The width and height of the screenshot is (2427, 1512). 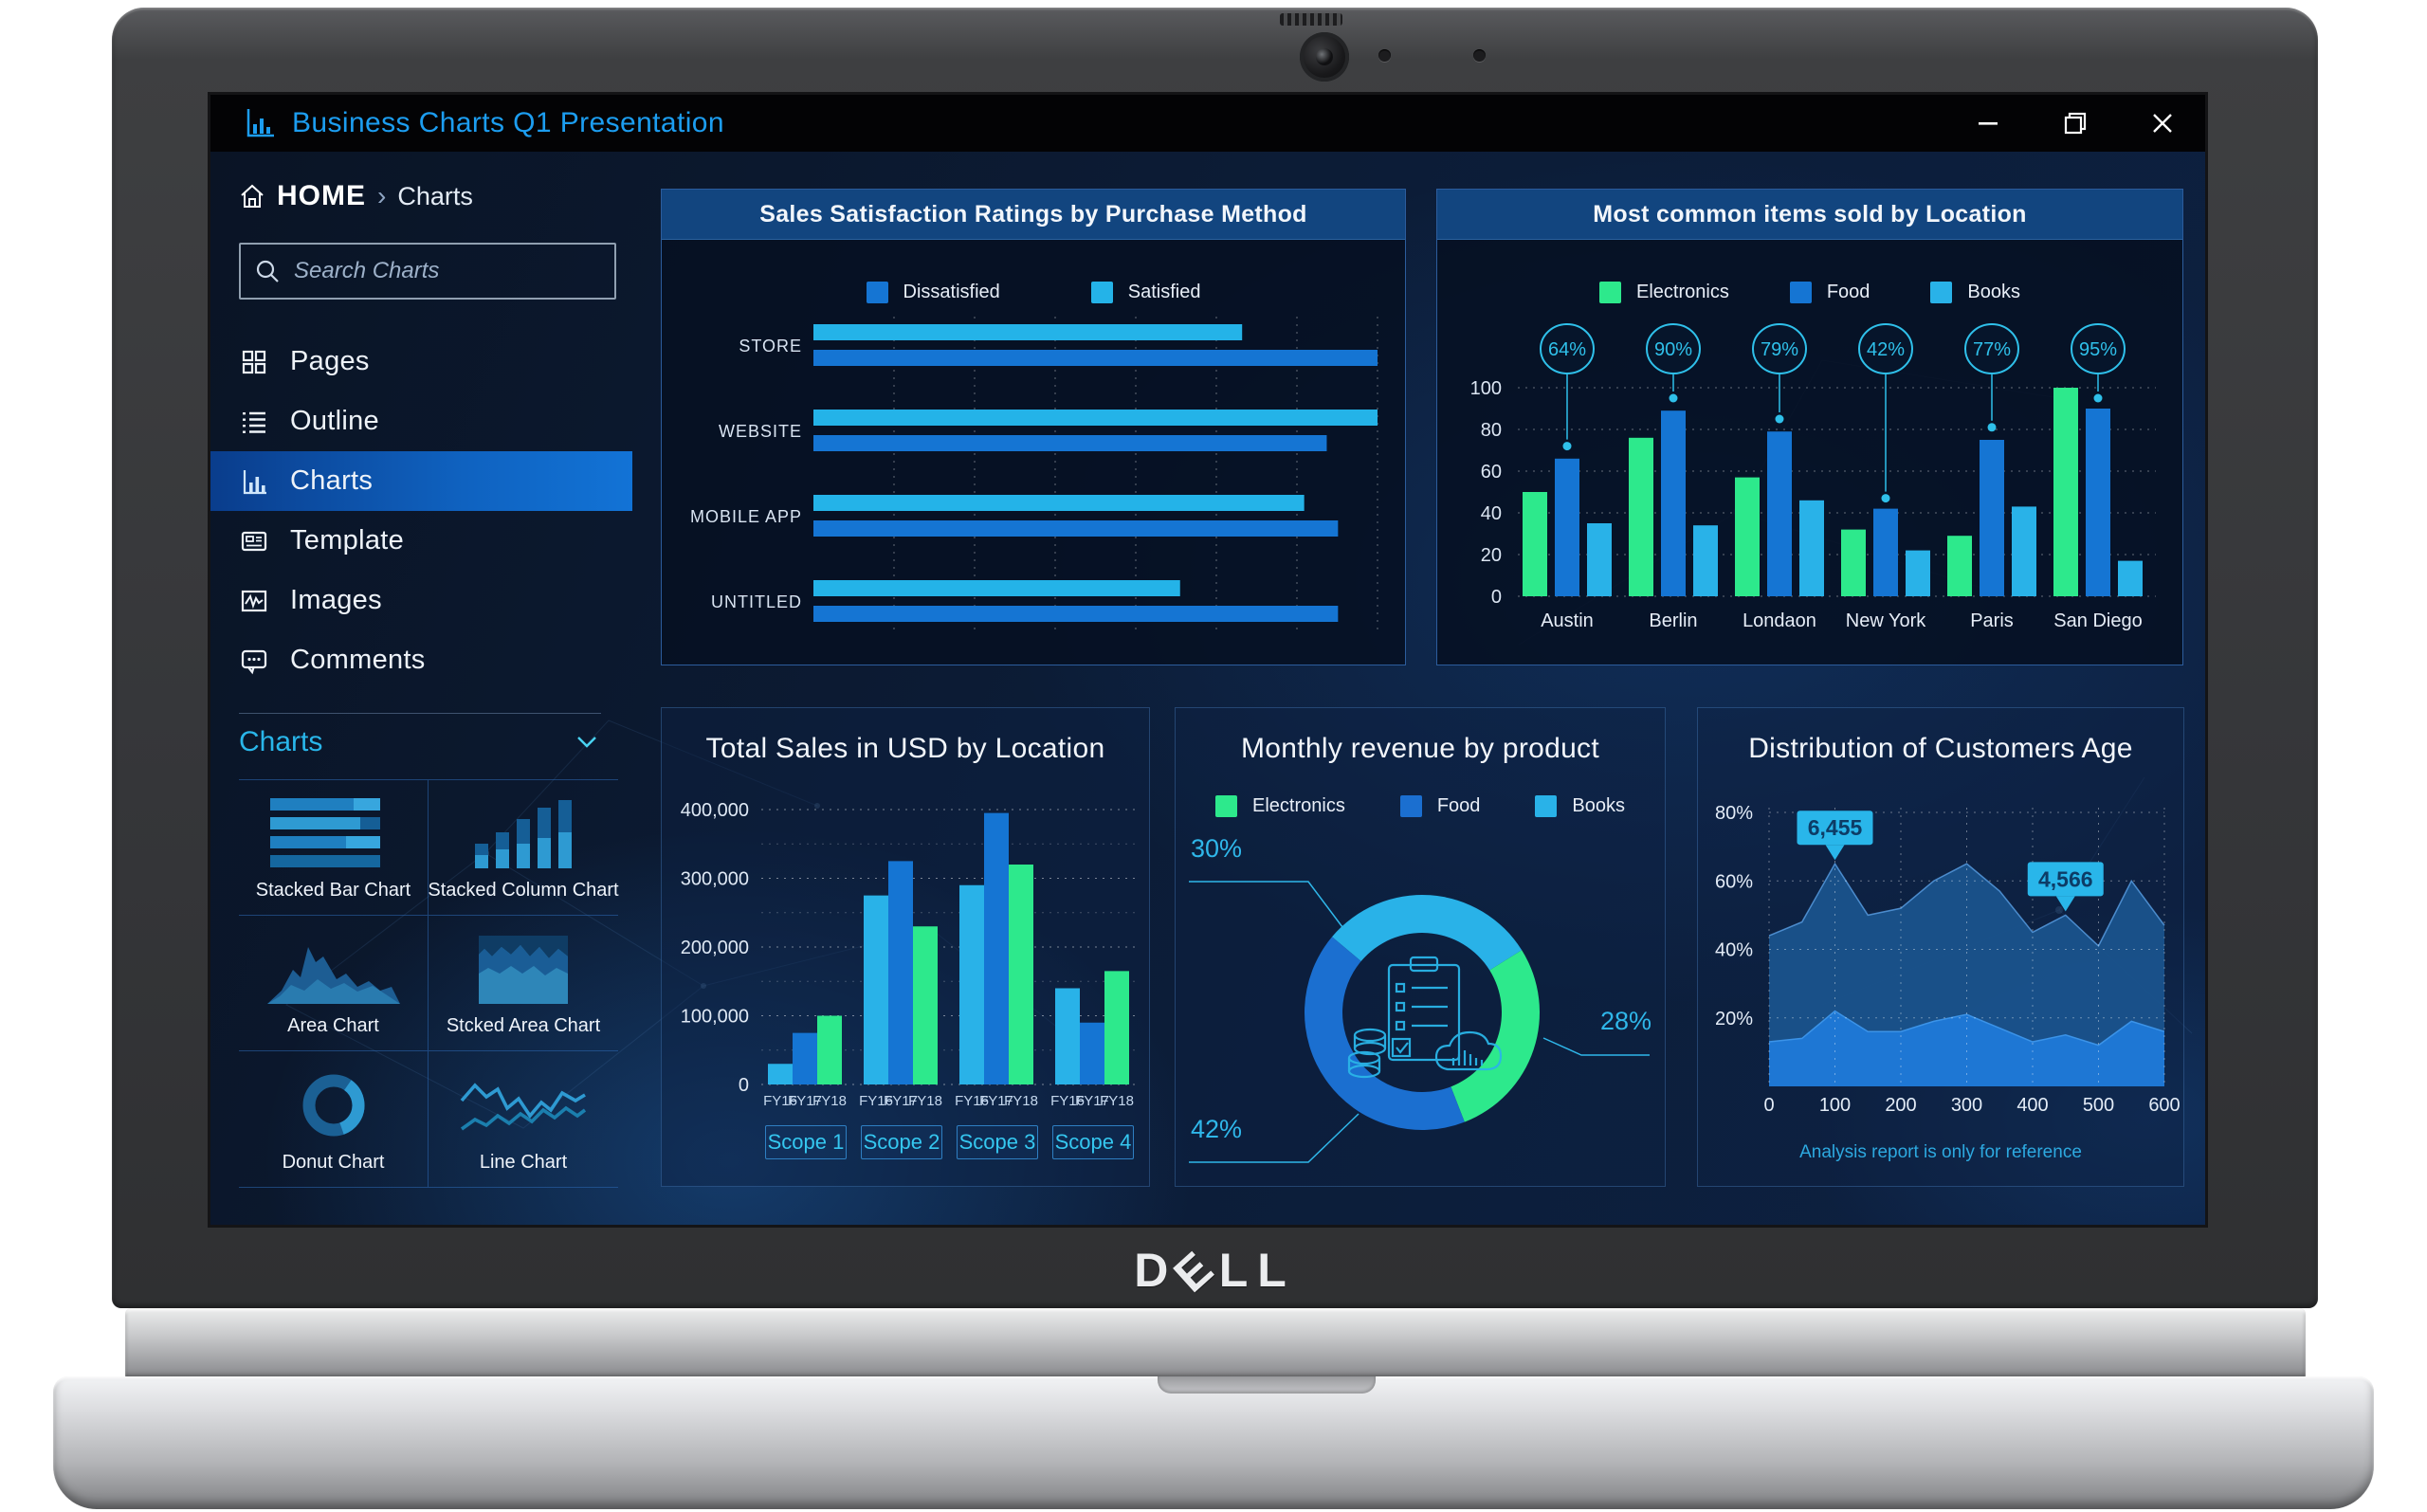 What do you see at coordinates (252, 196) in the screenshot?
I see `home-icon` at bounding box center [252, 196].